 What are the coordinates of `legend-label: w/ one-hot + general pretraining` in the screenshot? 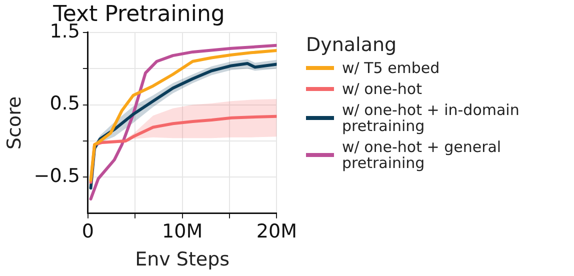 It's located at (422, 155).